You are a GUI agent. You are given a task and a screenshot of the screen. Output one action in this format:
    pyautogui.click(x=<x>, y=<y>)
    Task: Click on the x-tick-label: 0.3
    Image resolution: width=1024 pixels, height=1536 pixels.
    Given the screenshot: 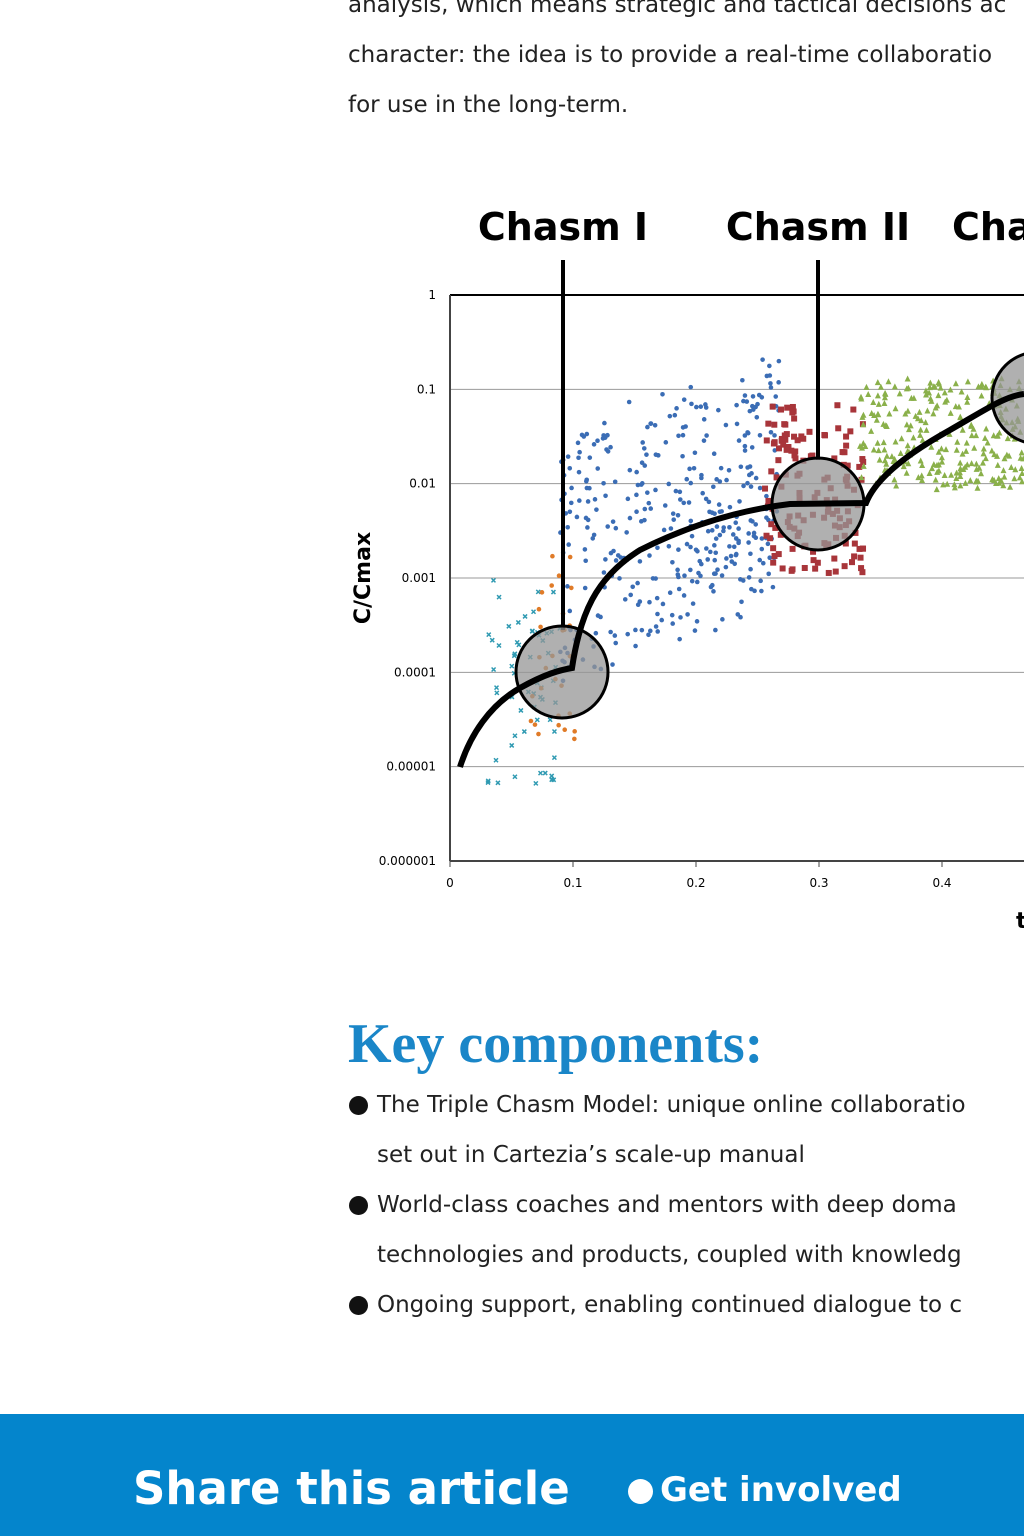 What is the action you would take?
    pyautogui.click(x=818, y=883)
    